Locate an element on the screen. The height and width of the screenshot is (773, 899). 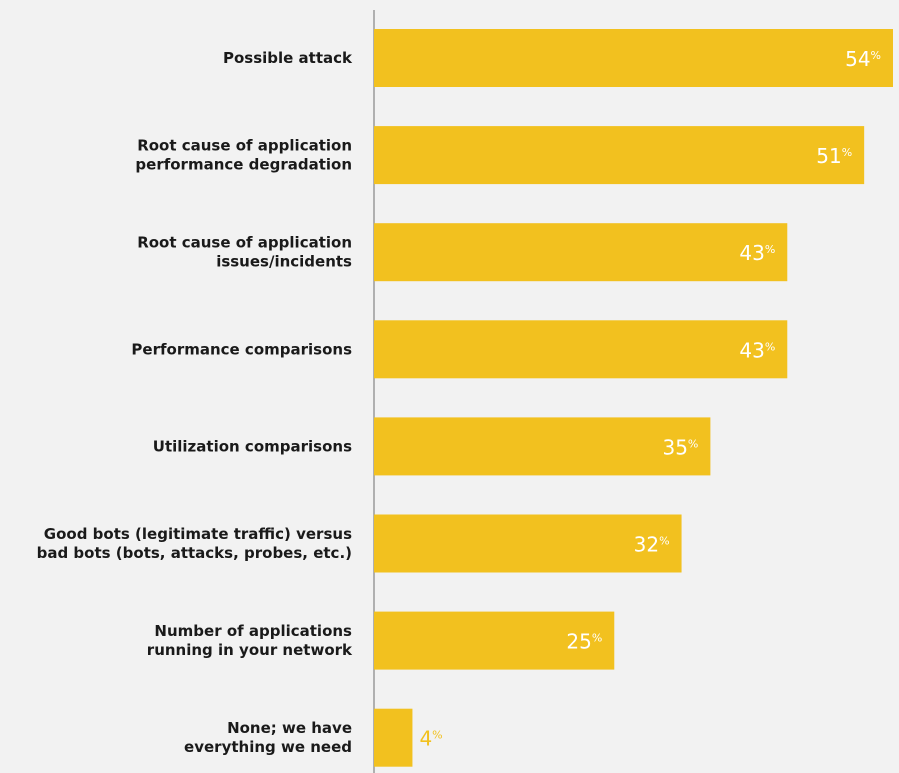
value-label-0: 54% is located at coordinates (863, 59).